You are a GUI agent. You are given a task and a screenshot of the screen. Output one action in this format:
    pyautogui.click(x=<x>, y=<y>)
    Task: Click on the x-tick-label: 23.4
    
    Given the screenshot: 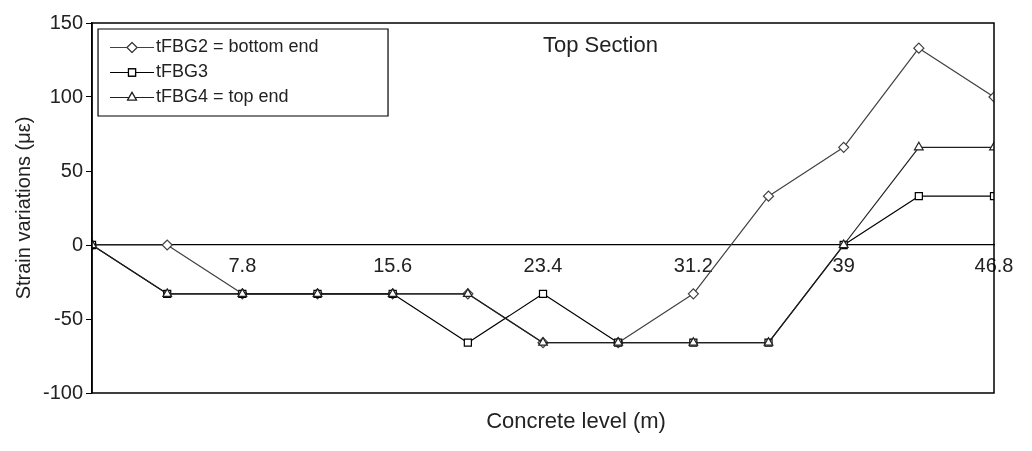 What is the action you would take?
    pyautogui.click(x=543, y=264)
    